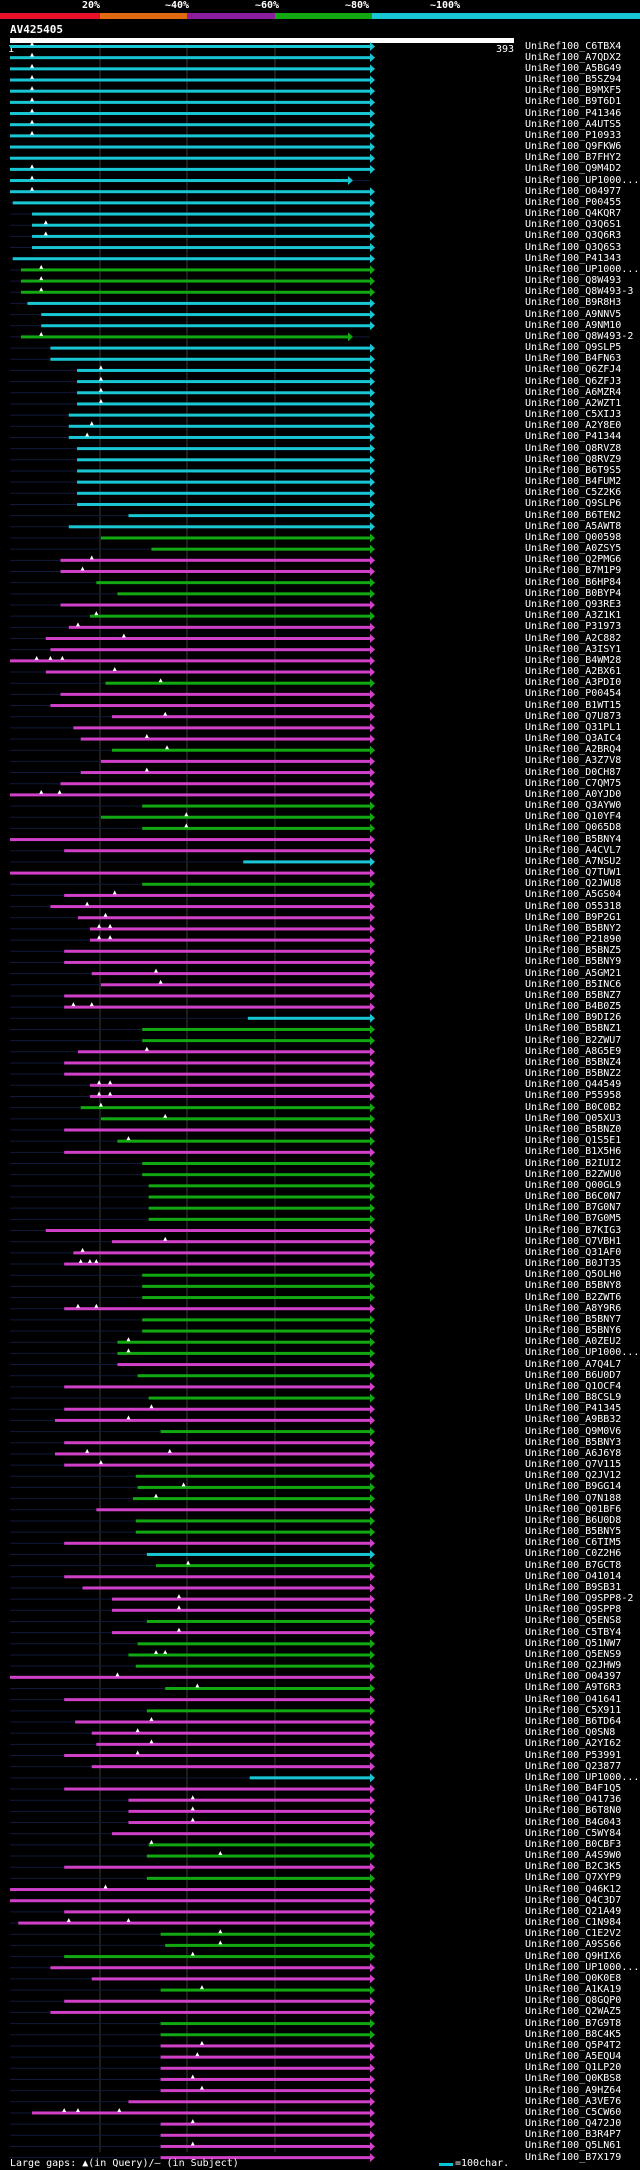 Image resolution: width=640 pixels, height=2170 pixels. What do you see at coordinates (573, 1721) in the screenshot?
I see `hit-accession-link: UniRef100_B6TD64` at bounding box center [573, 1721].